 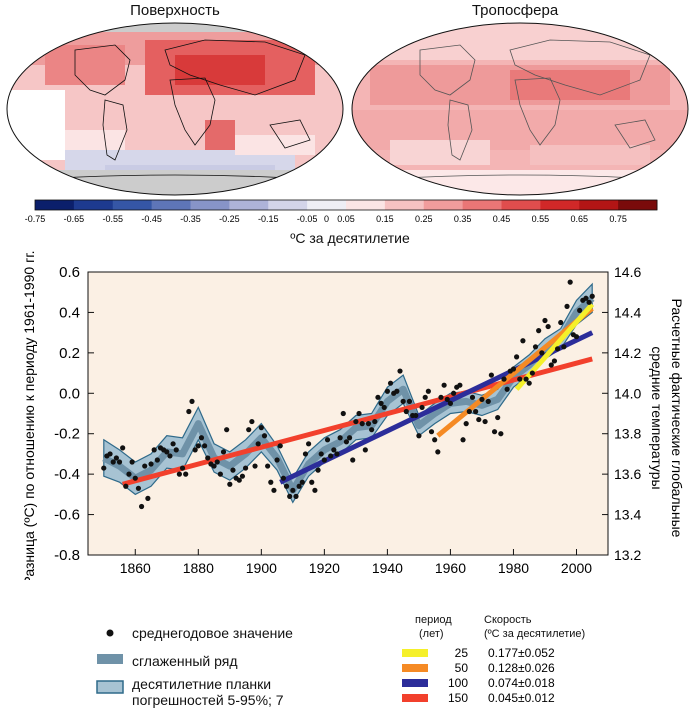 What do you see at coordinates (424, 219) in the screenshot?
I see `colorbar-tick-label: 0.25` at bounding box center [424, 219].